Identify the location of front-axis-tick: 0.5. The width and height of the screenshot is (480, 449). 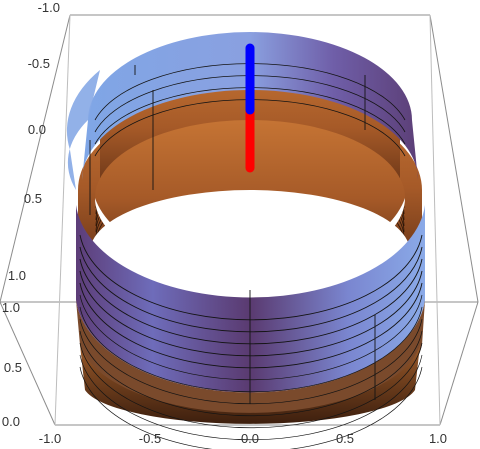
(13, 367).